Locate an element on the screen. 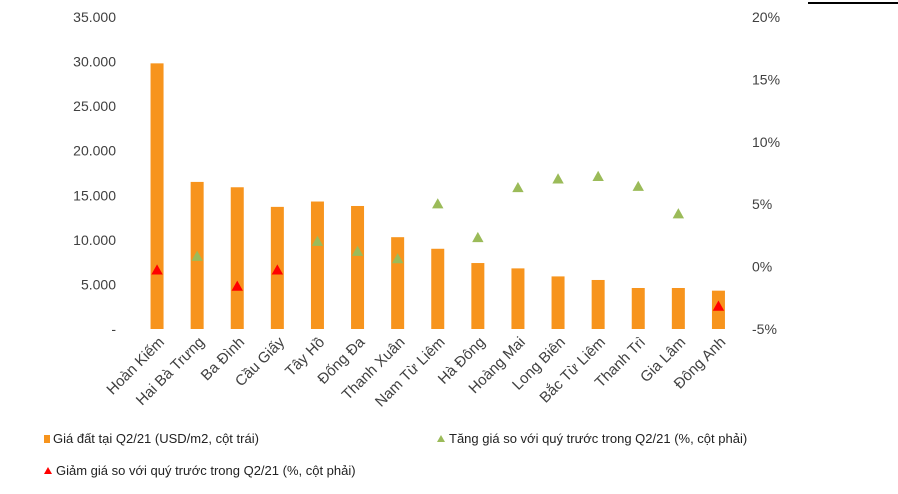 The width and height of the screenshot is (898, 494). right-axis-tick-label: 20% is located at coordinates (766, 17).